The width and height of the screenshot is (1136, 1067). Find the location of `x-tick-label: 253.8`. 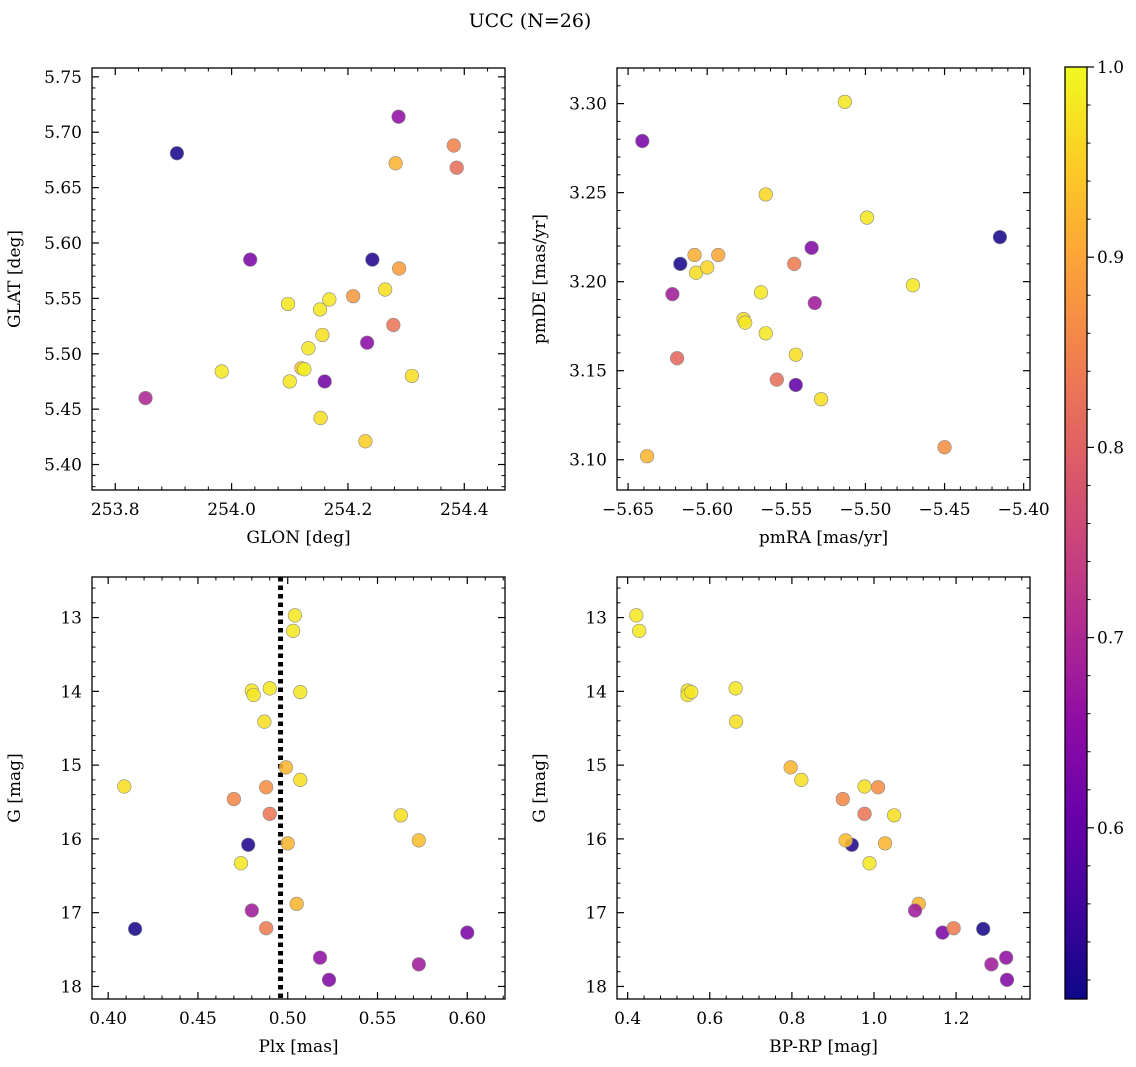

x-tick-label: 253.8 is located at coordinates (115, 510).